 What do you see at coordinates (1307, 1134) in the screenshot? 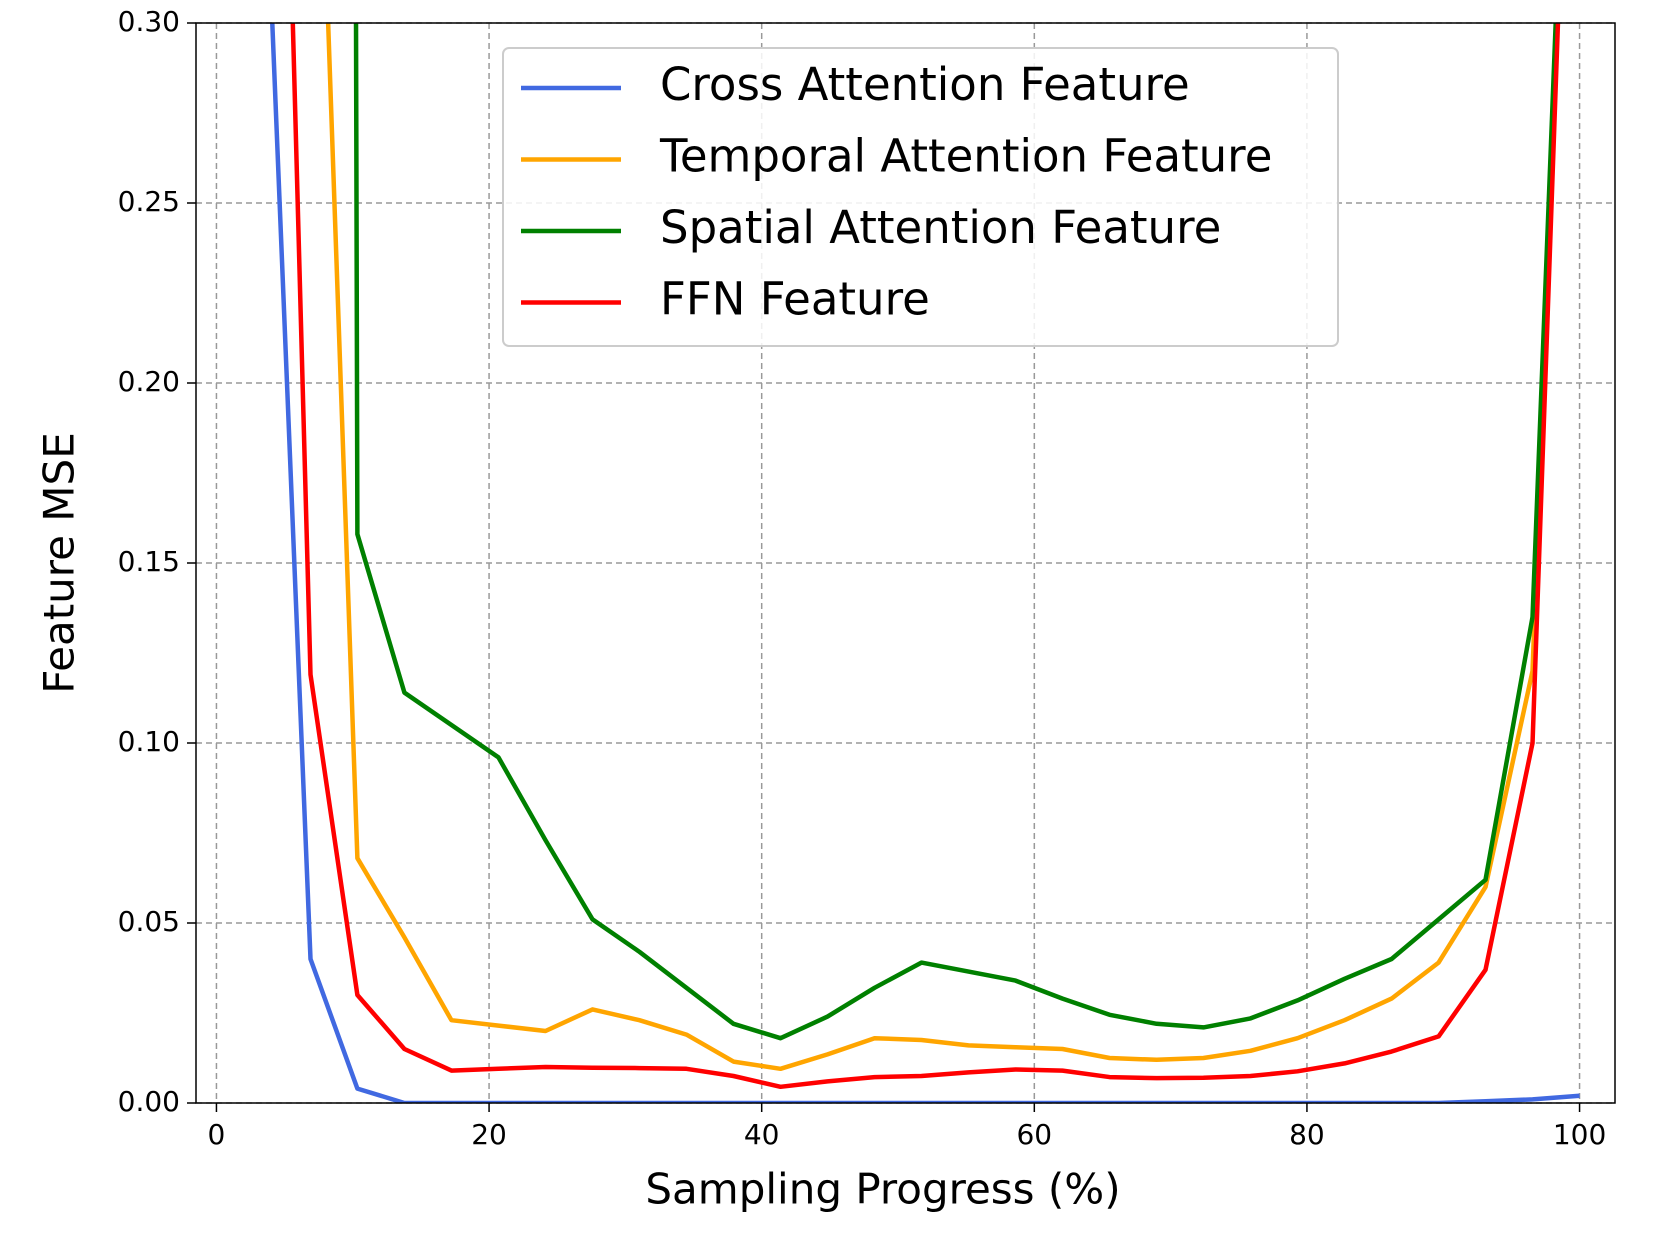
I see `x-tick-label: 80` at bounding box center [1307, 1134].